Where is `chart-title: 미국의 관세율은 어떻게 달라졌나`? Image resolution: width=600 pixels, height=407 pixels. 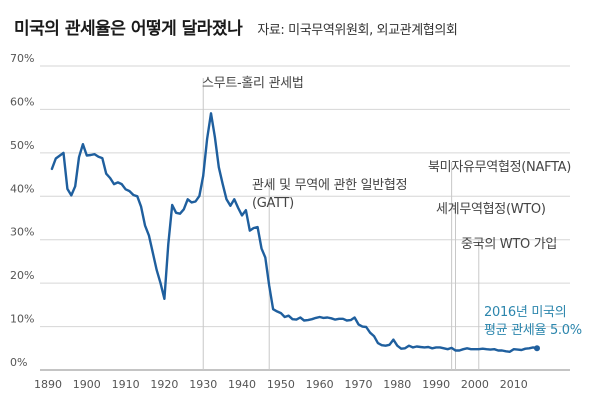
chart-title: 미국의 관세율은 어떻게 달라졌나 is located at coordinates (128, 29).